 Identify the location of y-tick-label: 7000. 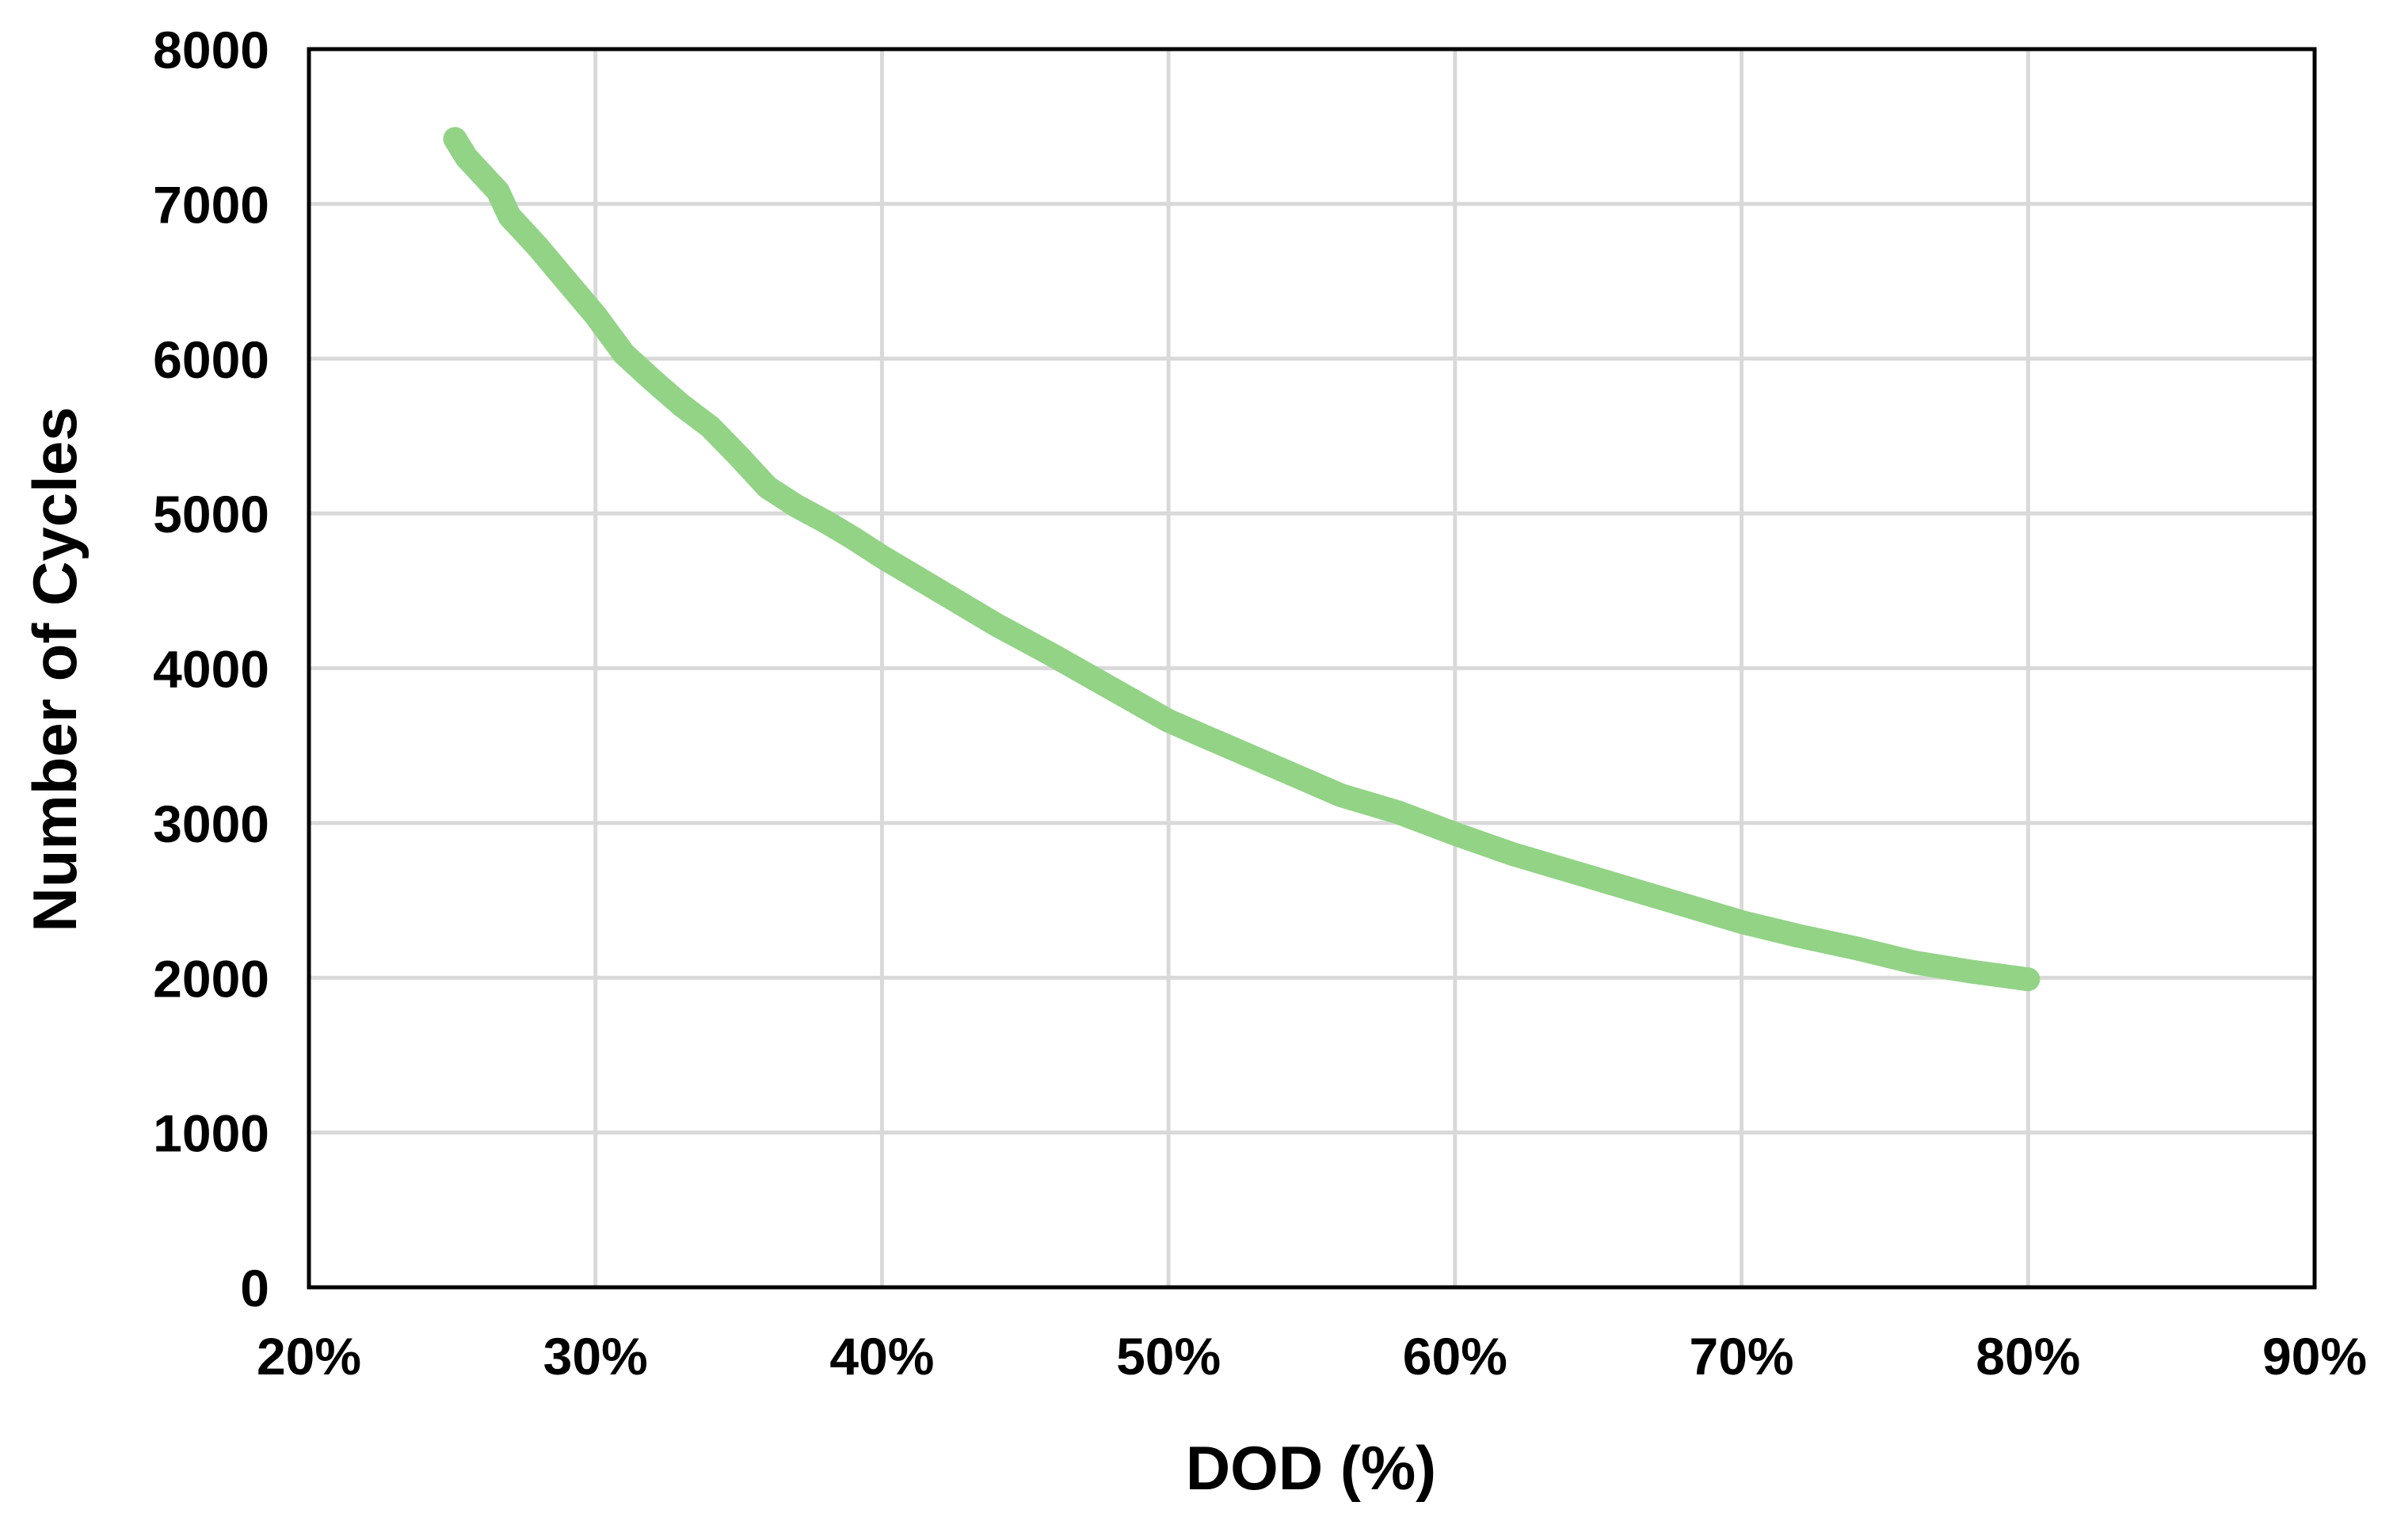
(211, 204).